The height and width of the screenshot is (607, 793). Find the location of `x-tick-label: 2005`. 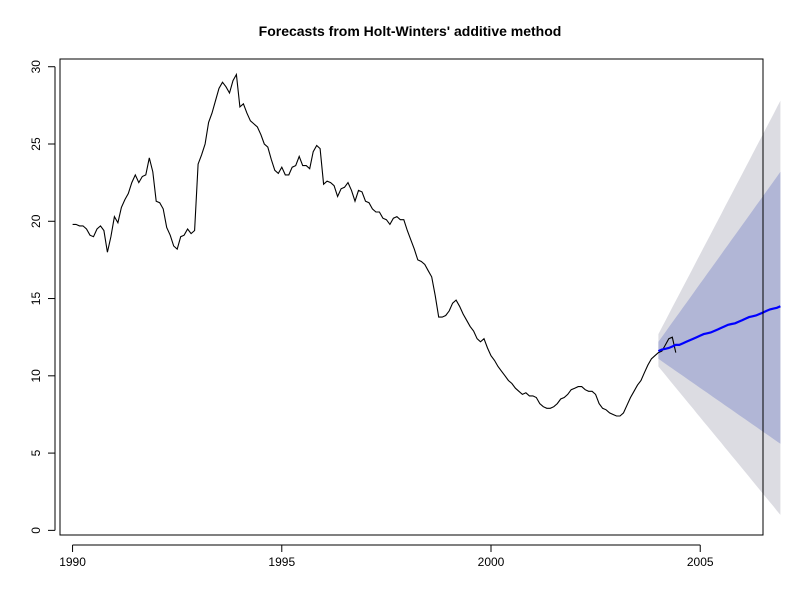

x-tick-label: 2005 is located at coordinates (700, 562).